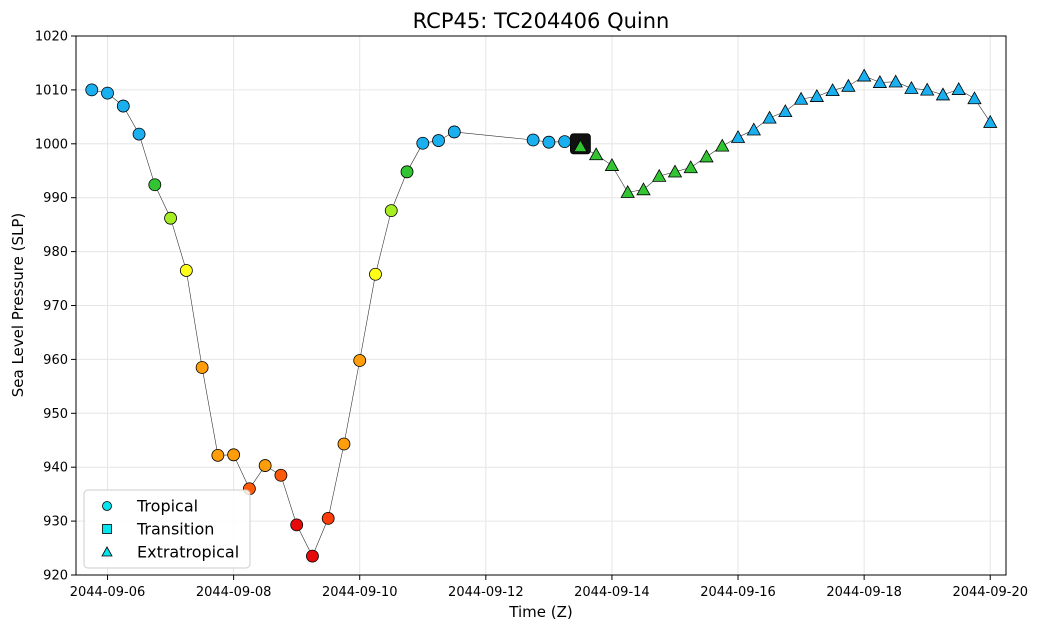 The image size is (1040, 629). Describe the element at coordinates (55, 576) in the screenshot. I see `y-tick-label: 920` at that location.